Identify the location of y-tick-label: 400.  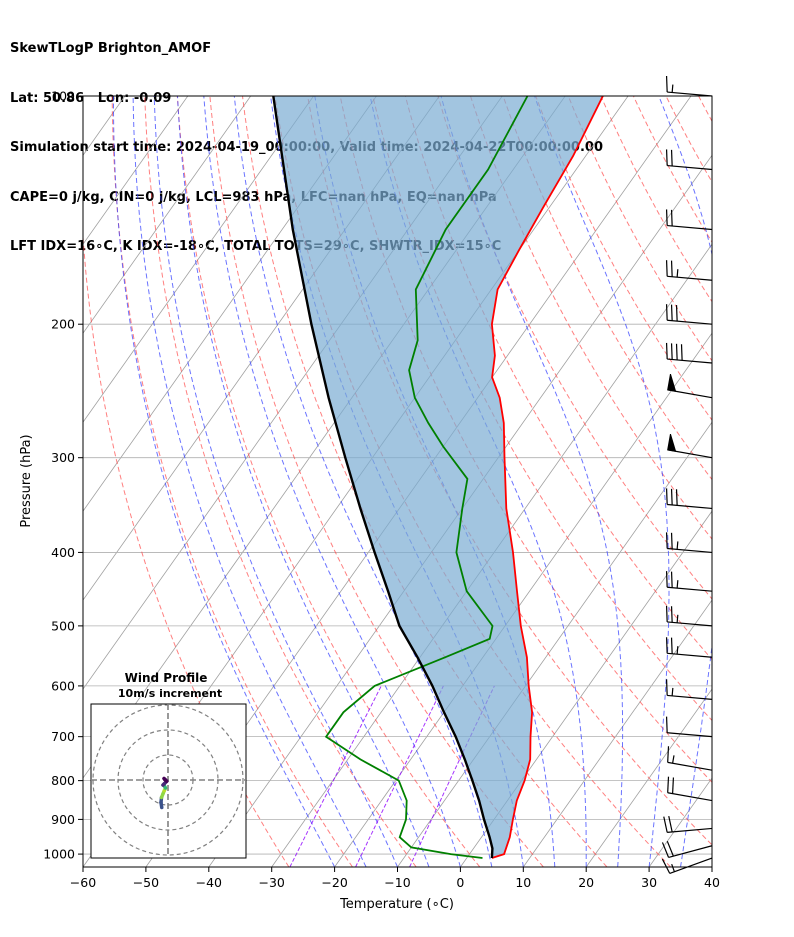
(63, 552).